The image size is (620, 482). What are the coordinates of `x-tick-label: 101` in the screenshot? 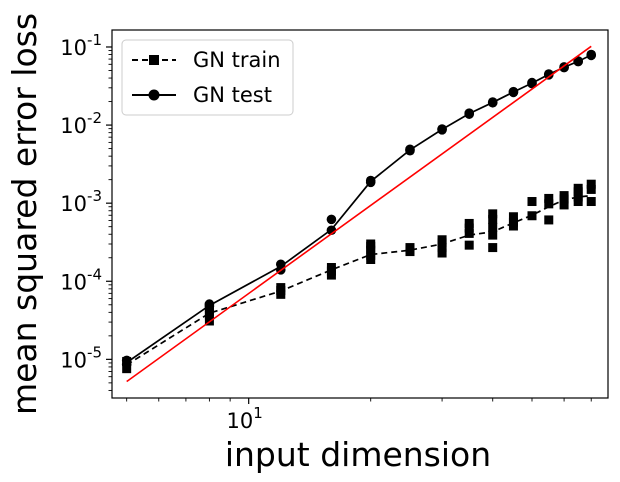 It's located at (245, 418).